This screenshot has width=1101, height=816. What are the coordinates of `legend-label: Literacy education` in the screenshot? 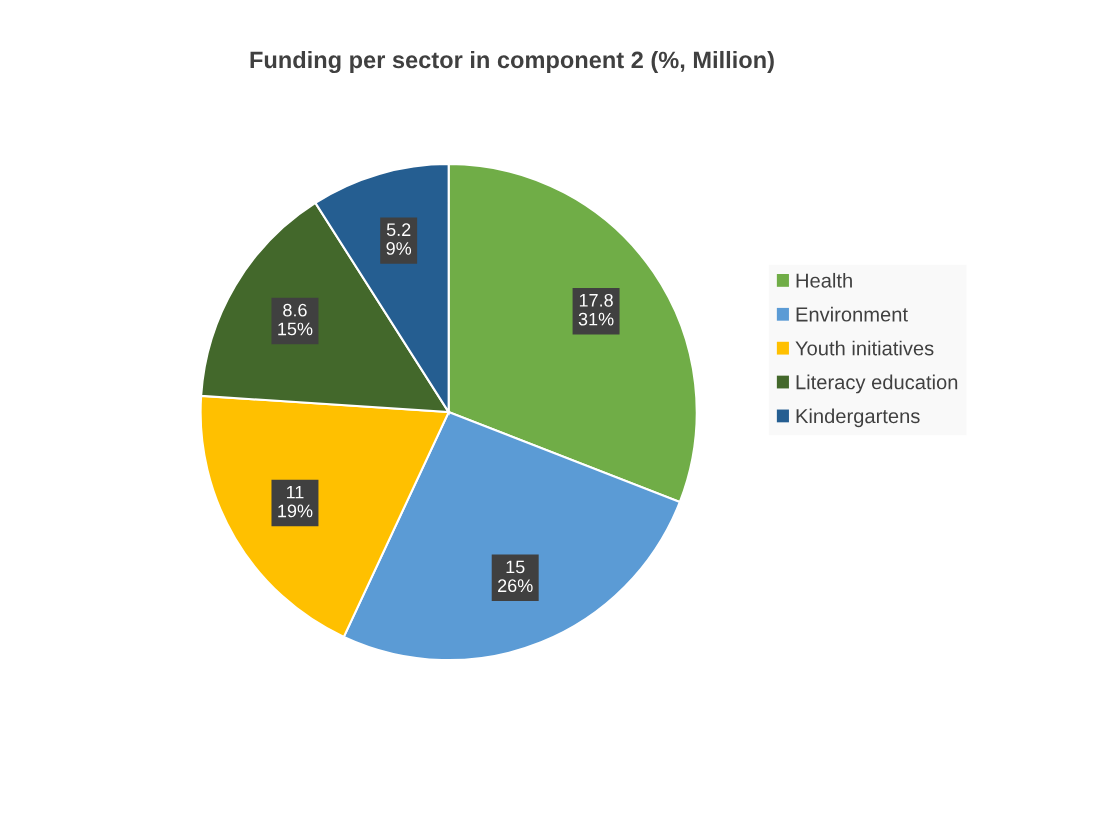 It's located at (877, 384).